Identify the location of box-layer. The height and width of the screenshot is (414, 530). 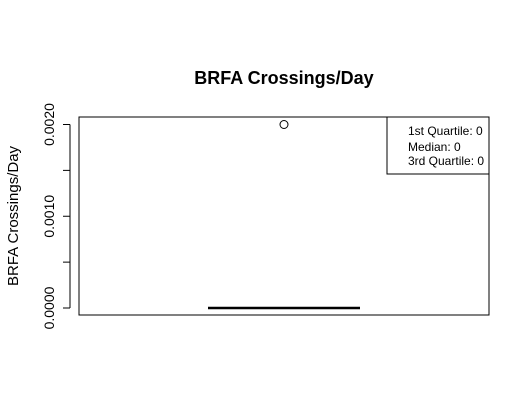
(284, 215).